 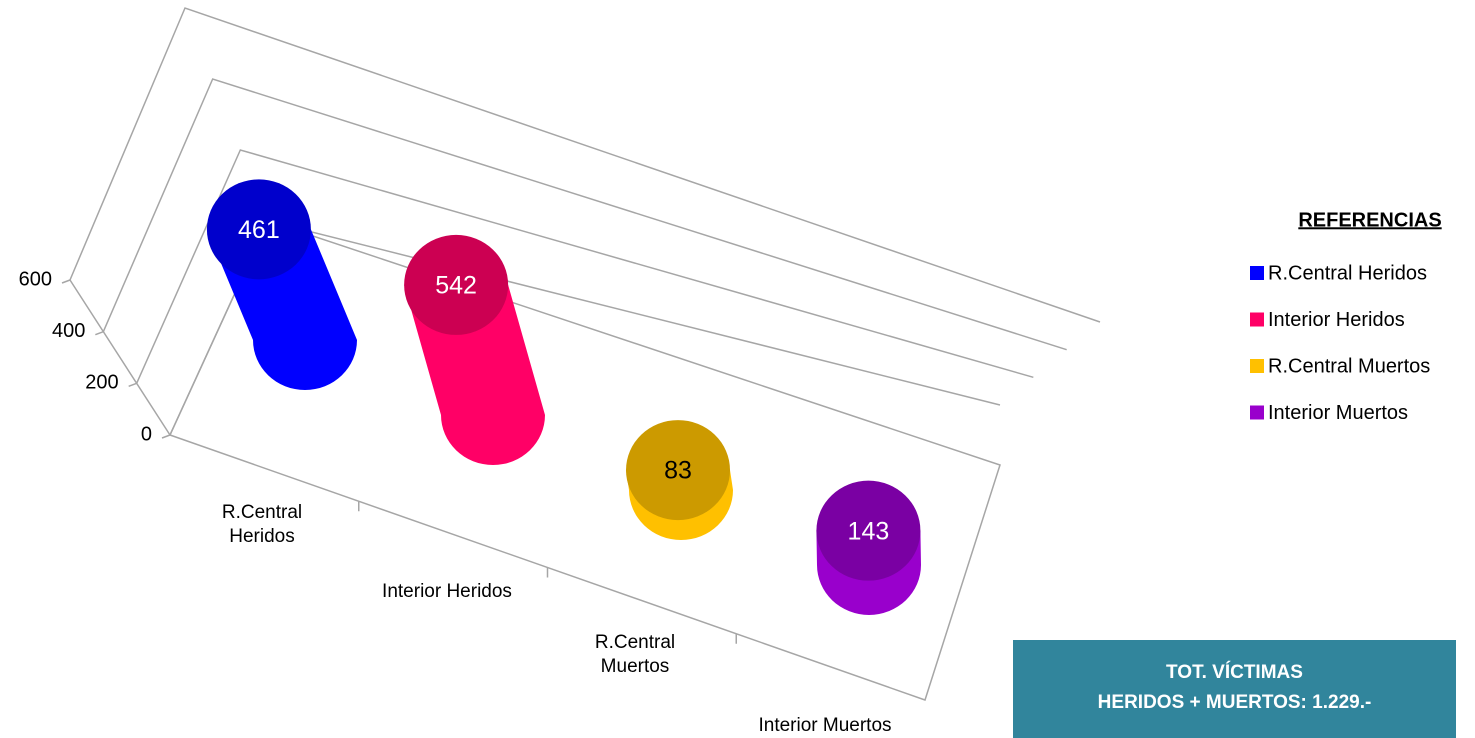 I want to click on annotation: HERIDOS + MUERTOS: 1.229.-, so click(x=1234, y=702).